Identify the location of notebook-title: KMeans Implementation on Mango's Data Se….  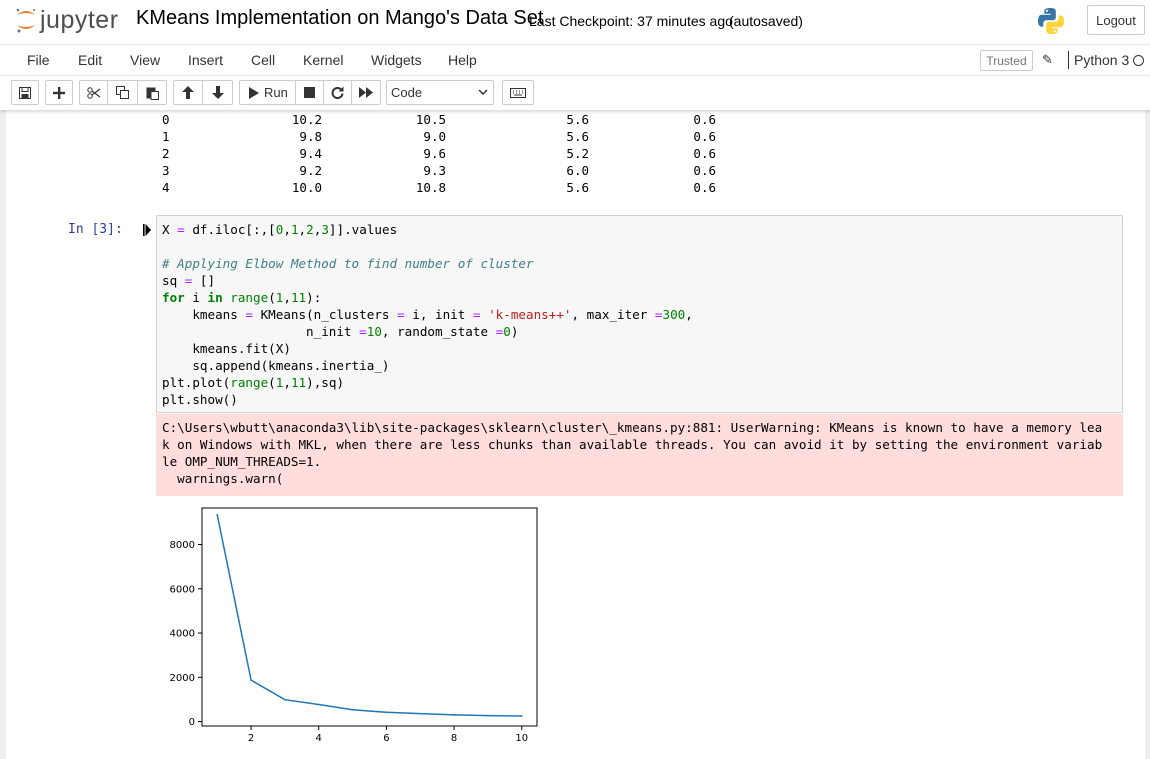
(340, 18).